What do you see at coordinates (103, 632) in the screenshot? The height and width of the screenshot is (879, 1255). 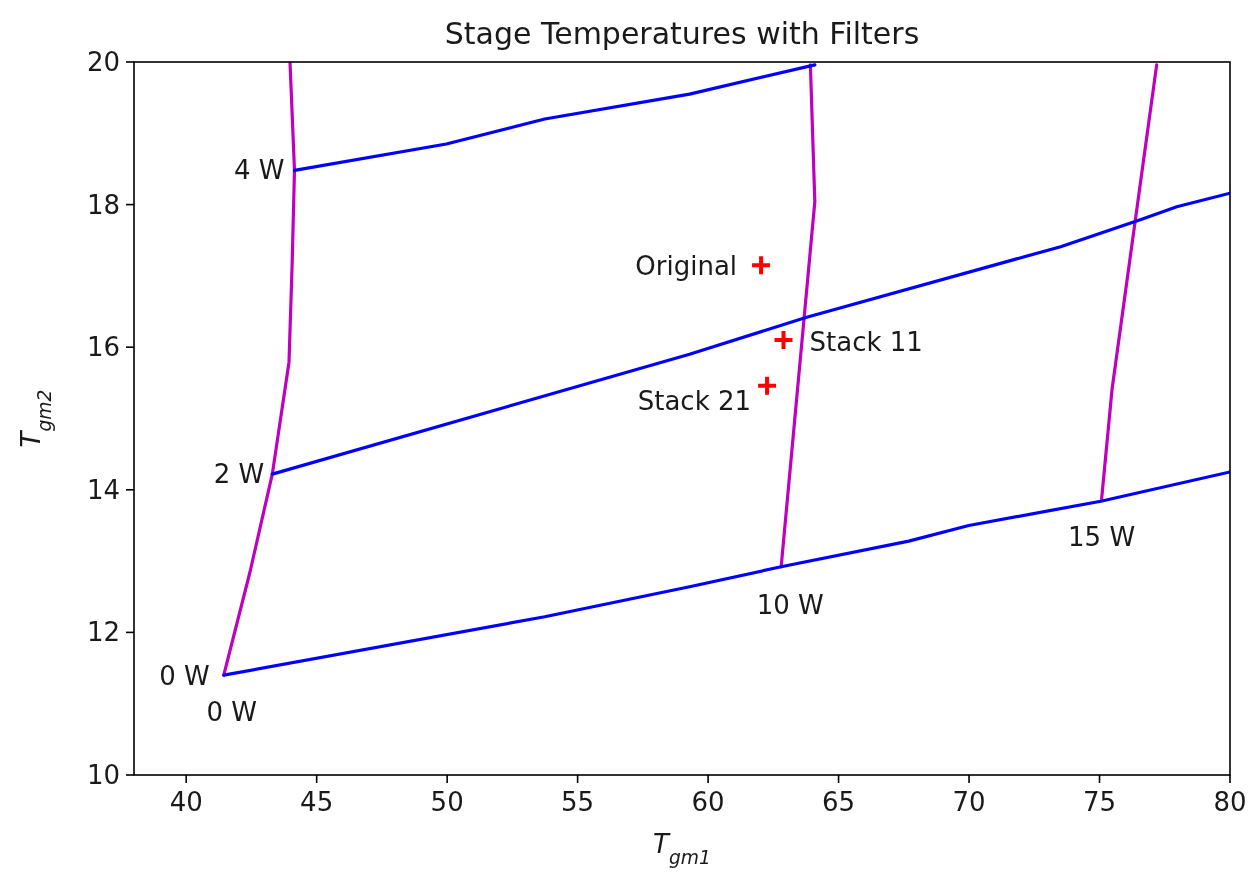 I see `y-tick-label: 12` at bounding box center [103, 632].